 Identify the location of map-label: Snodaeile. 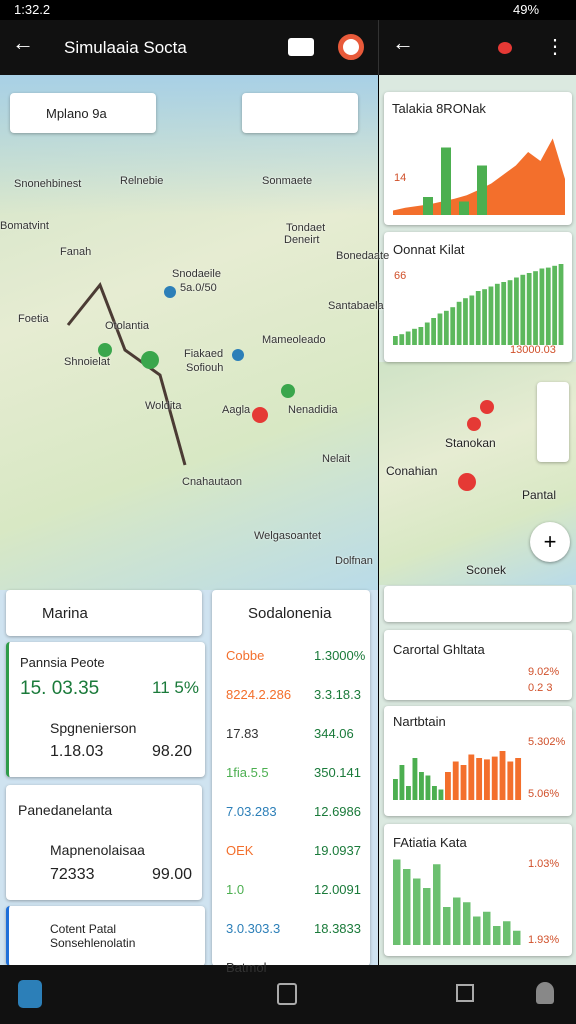
(196, 274).